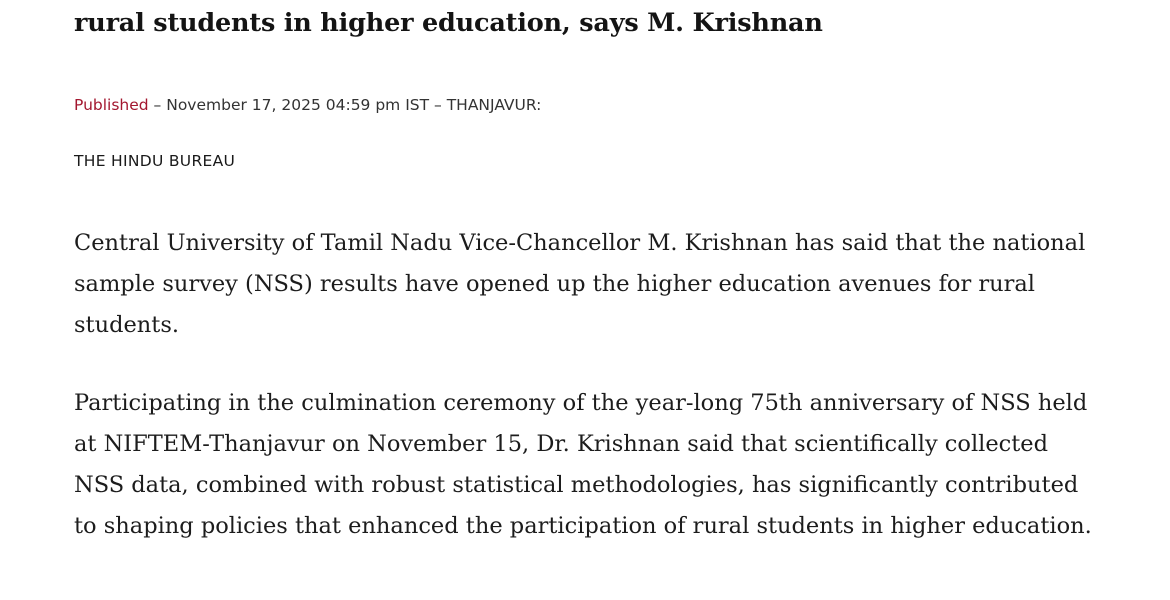 Image resolution: width=1170 pixels, height=600 pixels. What do you see at coordinates (494, 105) in the screenshot?
I see `dateline-location: THANJAVUR:` at bounding box center [494, 105].